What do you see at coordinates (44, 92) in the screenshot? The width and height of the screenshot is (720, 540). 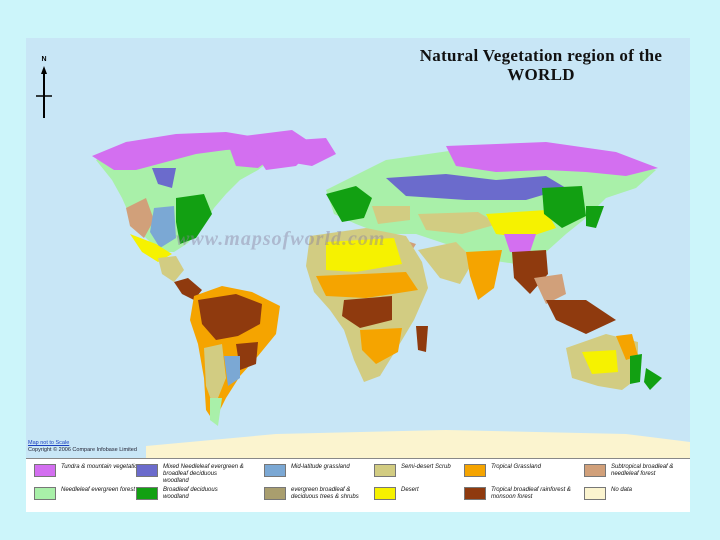 I see `arrow-icon` at bounding box center [44, 92].